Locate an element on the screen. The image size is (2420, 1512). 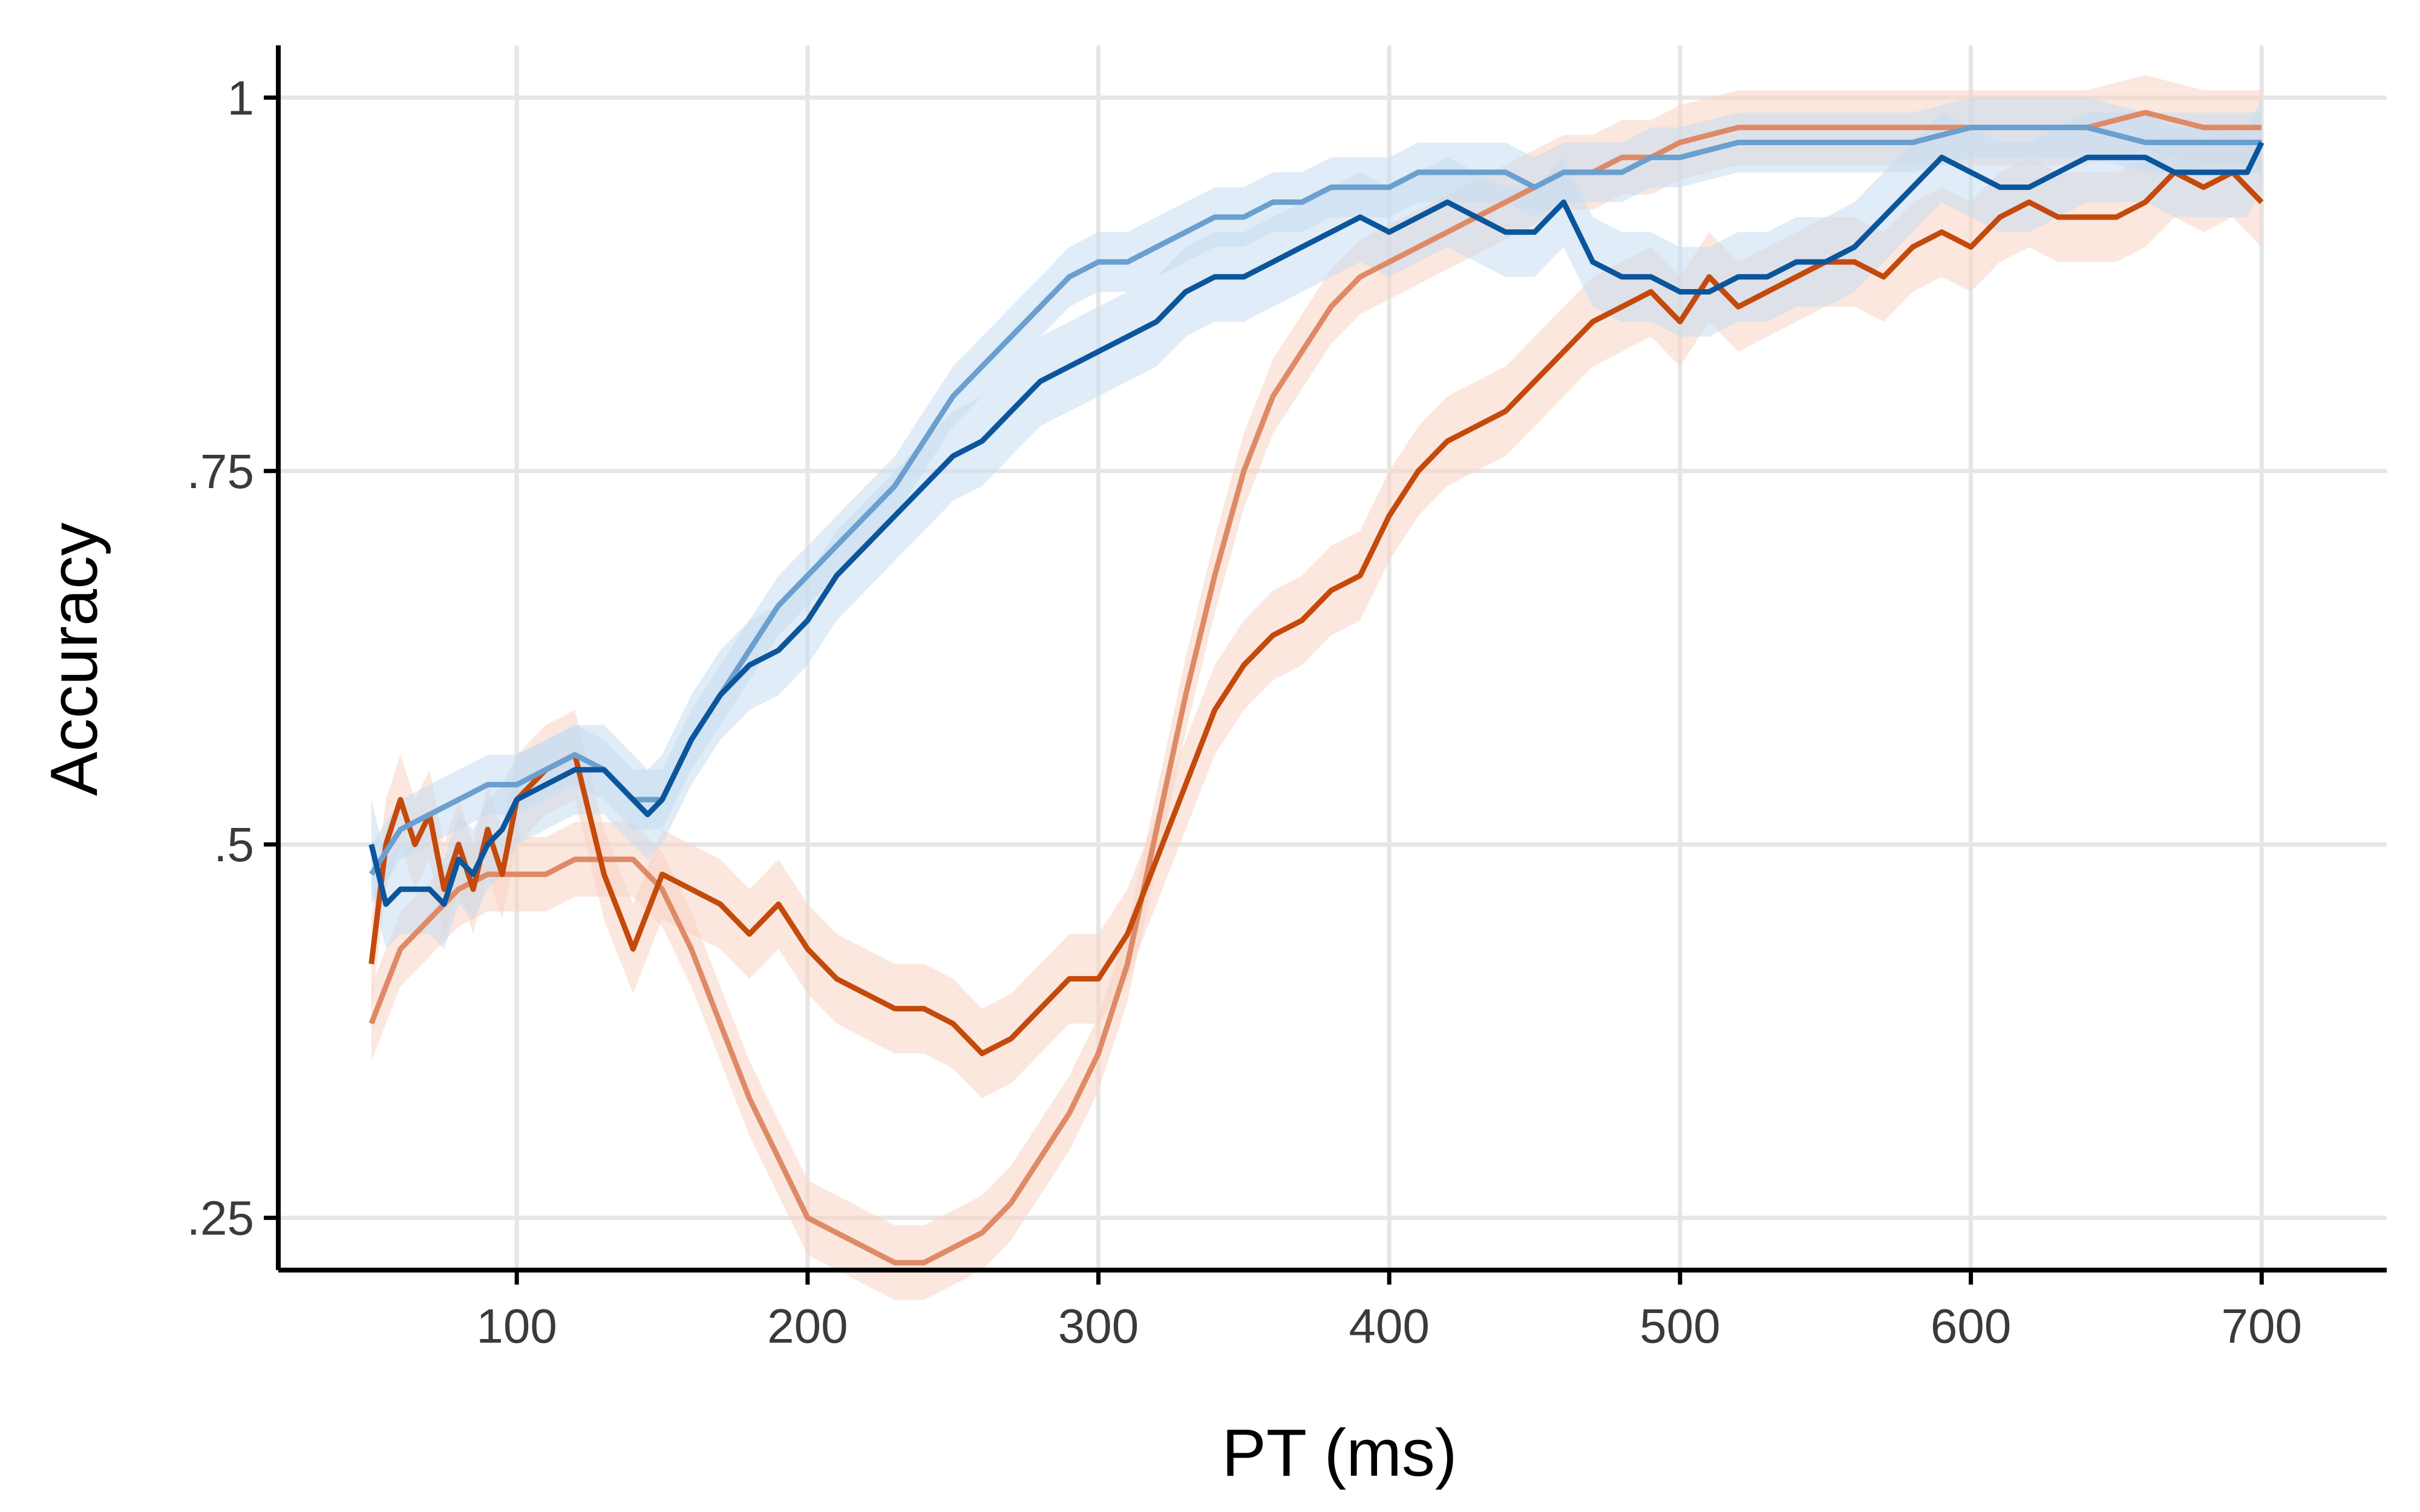
x-tick-label: 300 is located at coordinates (1098, 1326).